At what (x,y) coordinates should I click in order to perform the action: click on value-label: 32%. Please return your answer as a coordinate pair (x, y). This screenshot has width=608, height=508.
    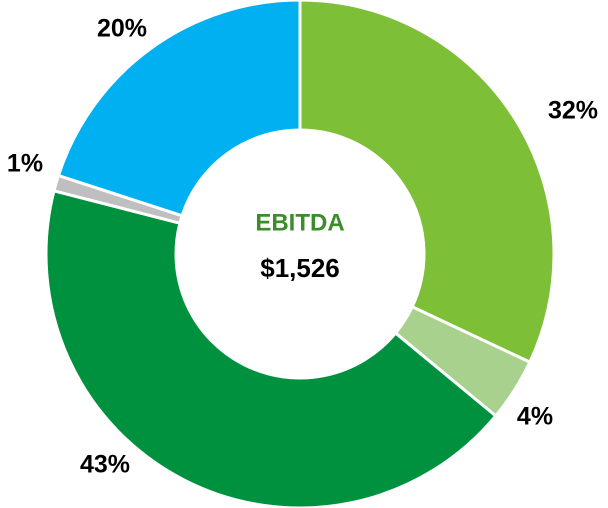
    Looking at the image, I should click on (573, 111).